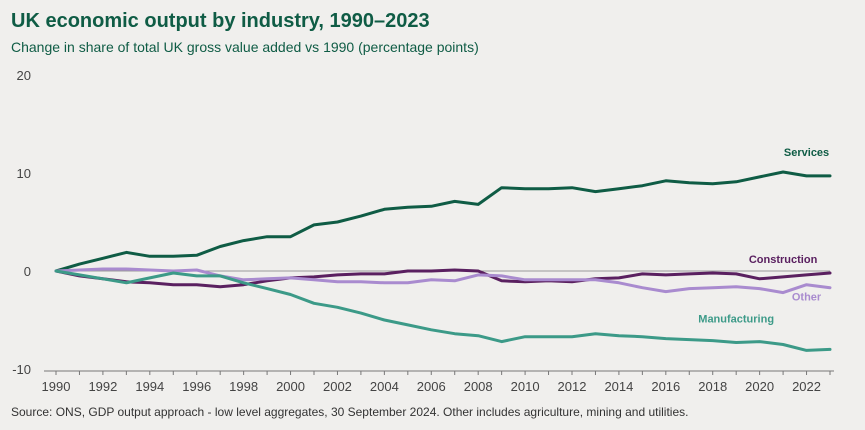 This screenshot has height=430, width=865. I want to click on x-tick-label: 2002, so click(337, 386).